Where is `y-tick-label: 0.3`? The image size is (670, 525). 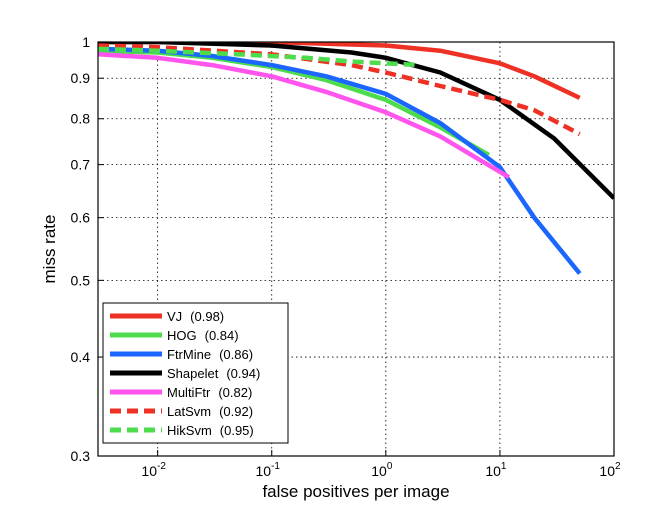 y-tick-label: 0.3 is located at coordinates (81, 456).